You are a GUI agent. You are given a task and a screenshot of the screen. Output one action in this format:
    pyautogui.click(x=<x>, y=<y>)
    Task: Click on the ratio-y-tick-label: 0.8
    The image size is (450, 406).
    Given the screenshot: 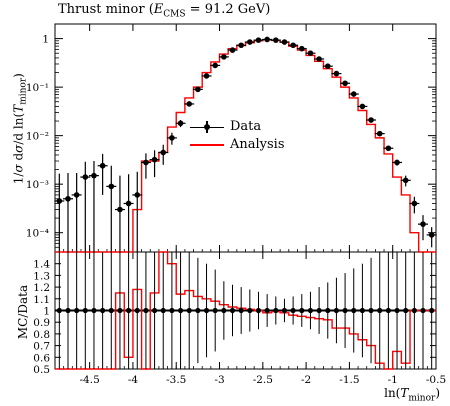 What is the action you would take?
    pyautogui.click(x=41, y=335)
    